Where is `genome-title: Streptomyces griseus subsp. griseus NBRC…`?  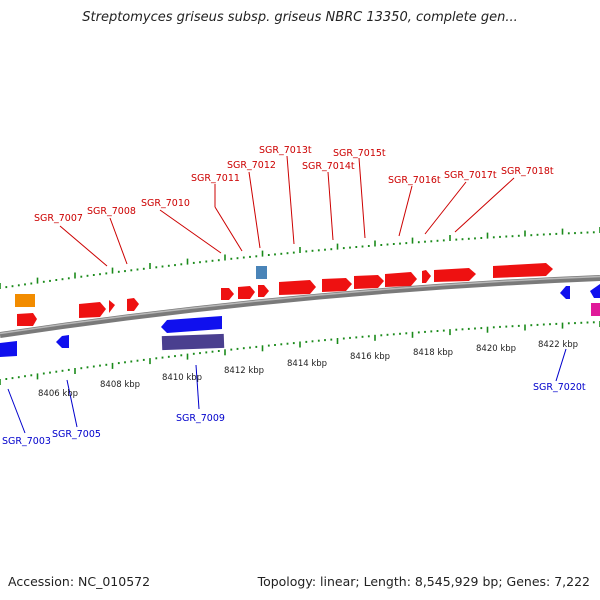
genome-title: Streptomyces griseus subsp. griseus NBRC… is located at coordinates (300, 17).